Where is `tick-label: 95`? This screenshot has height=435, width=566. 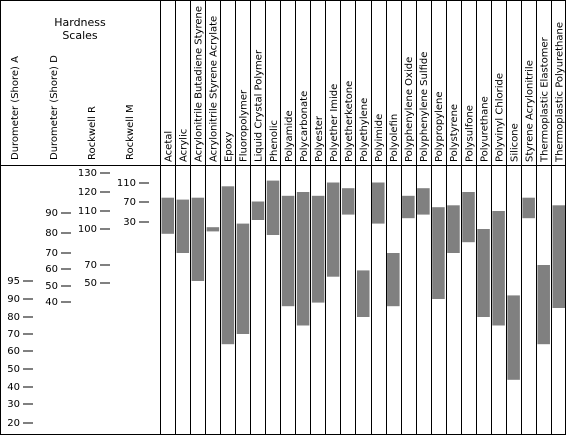 tick-label: 95 is located at coordinates (13, 281).